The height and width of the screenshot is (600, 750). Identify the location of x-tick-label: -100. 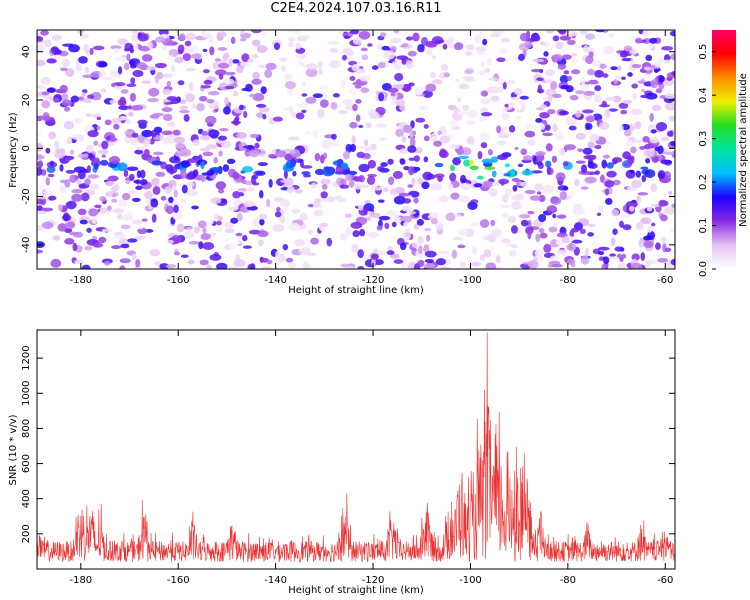
(470, 580).